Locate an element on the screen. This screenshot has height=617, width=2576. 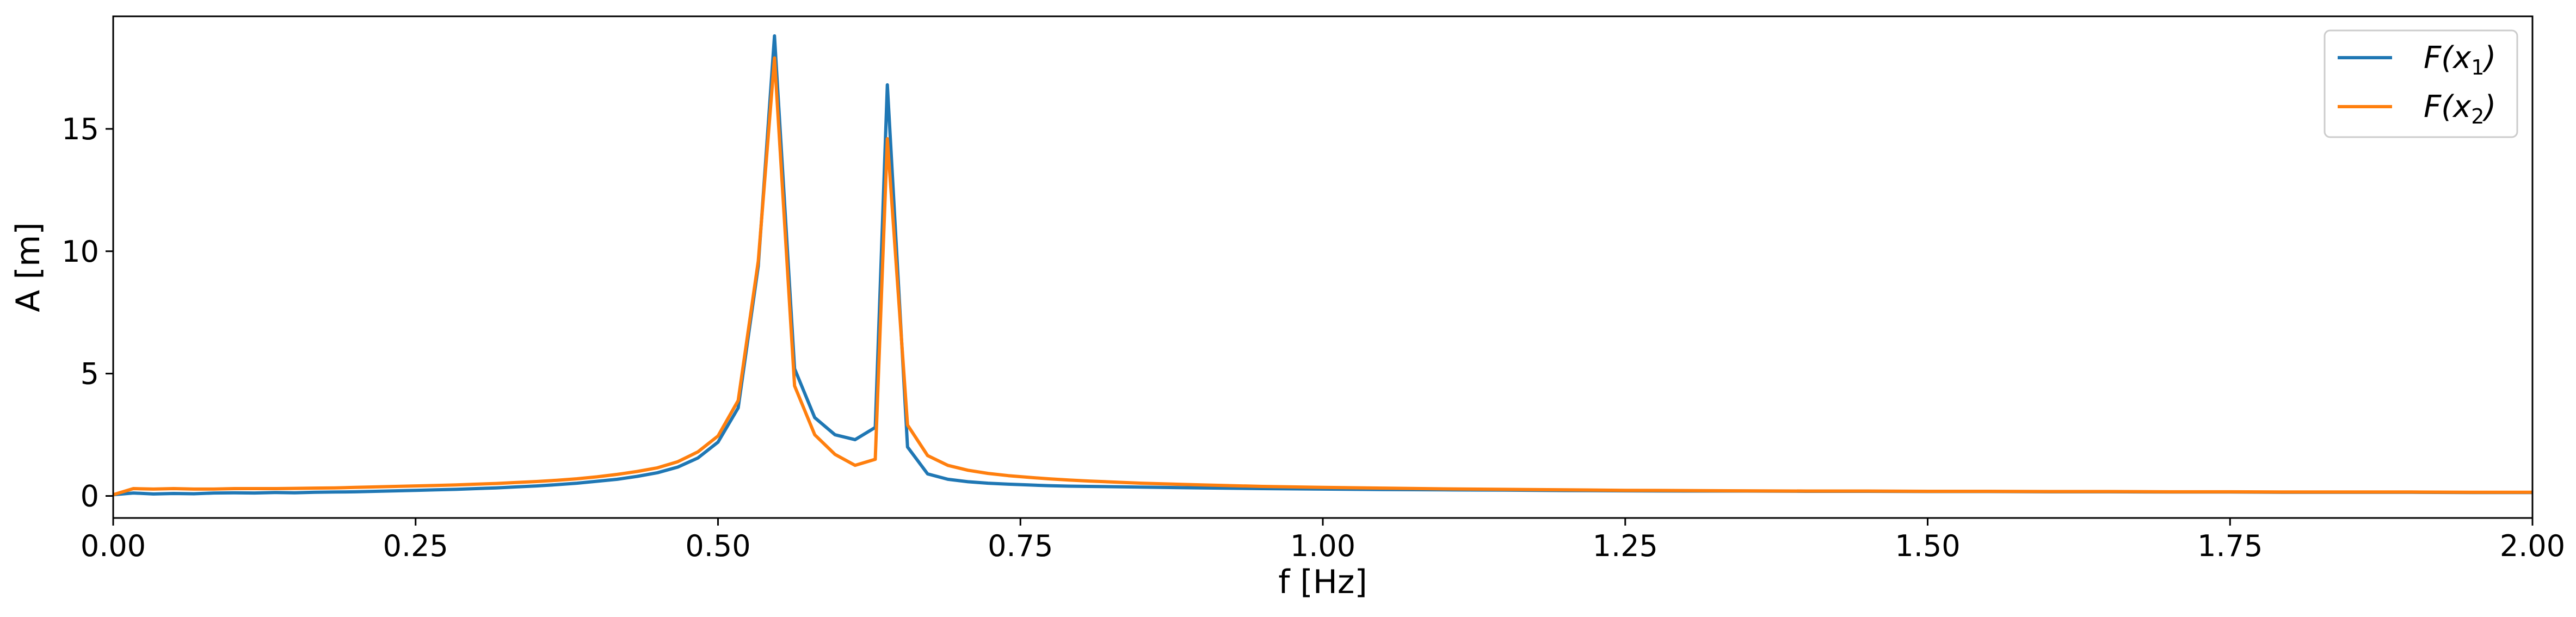
y-tick-label: 5 is located at coordinates (90, 374).